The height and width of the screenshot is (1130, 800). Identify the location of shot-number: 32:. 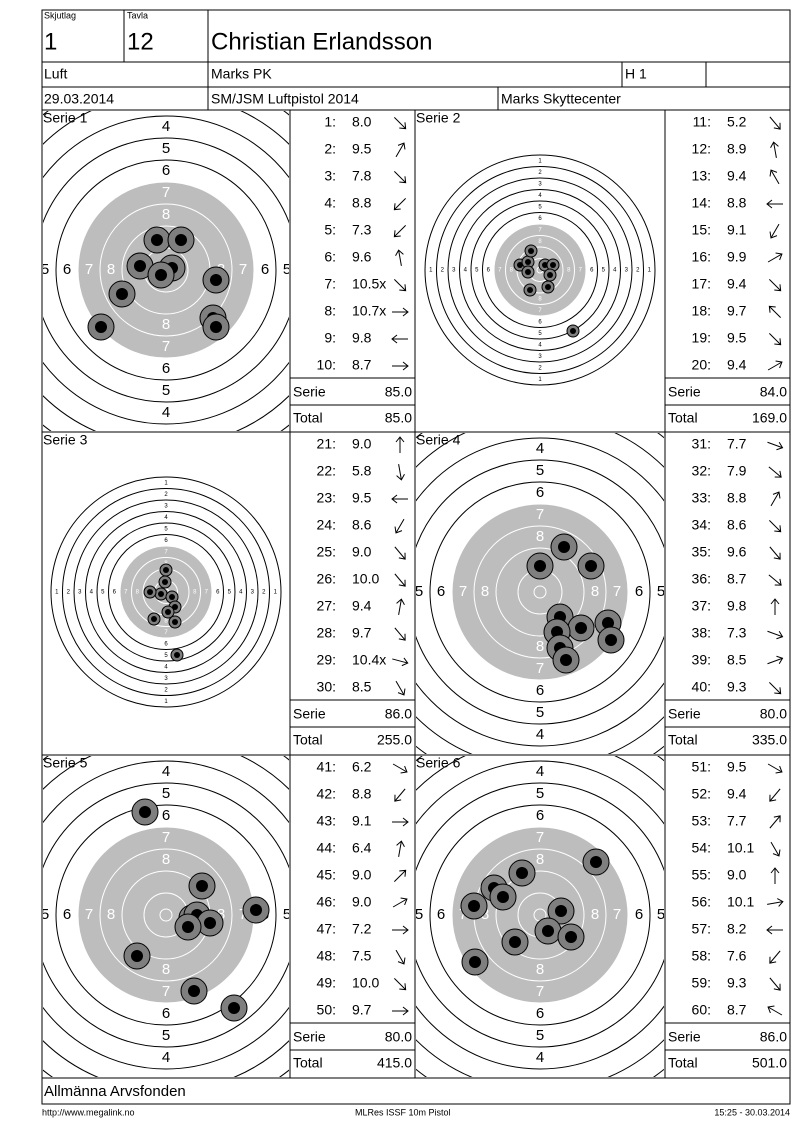
(701, 471).